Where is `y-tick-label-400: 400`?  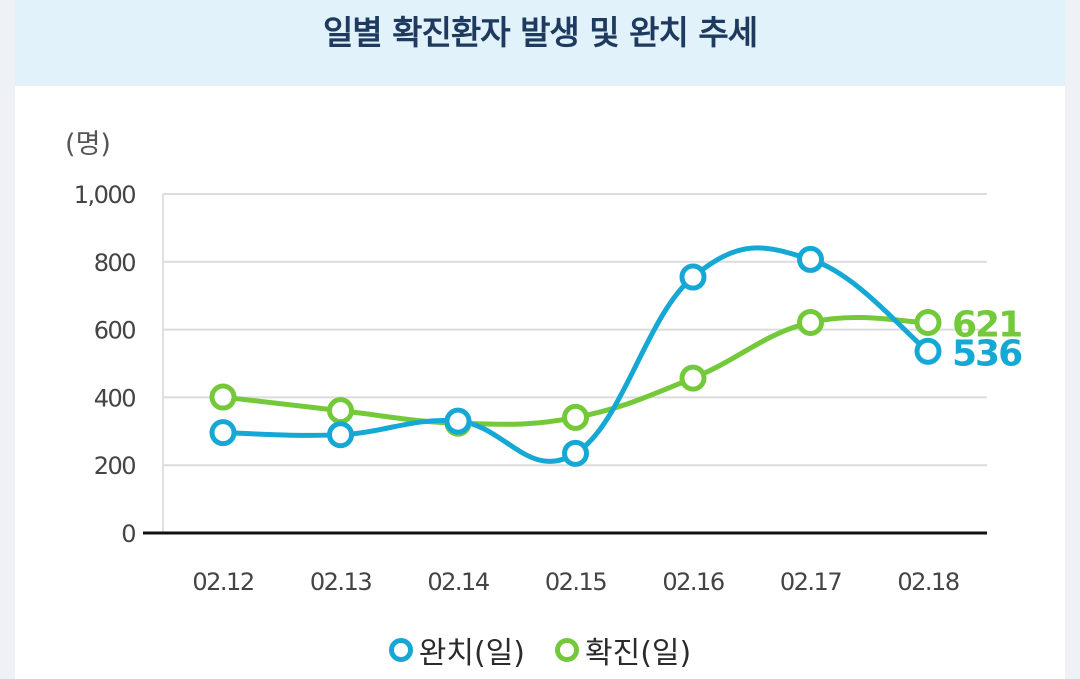 y-tick-label-400: 400 is located at coordinates (115, 398).